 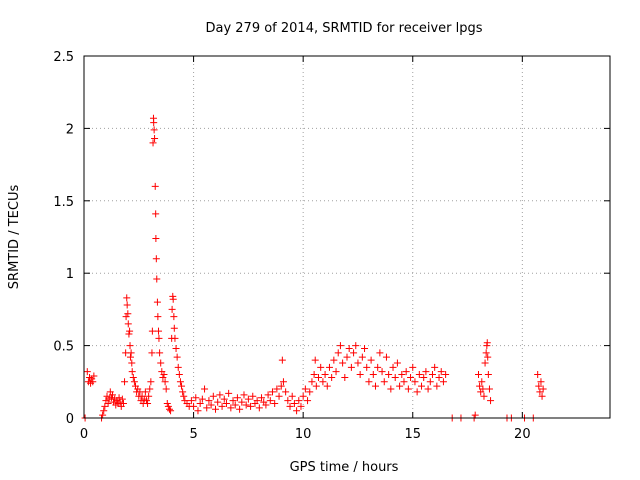 What do you see at coordinates (412, 434) in the screenshot?
I see `x-tick-label: 15` at bounding box center [412, 434].